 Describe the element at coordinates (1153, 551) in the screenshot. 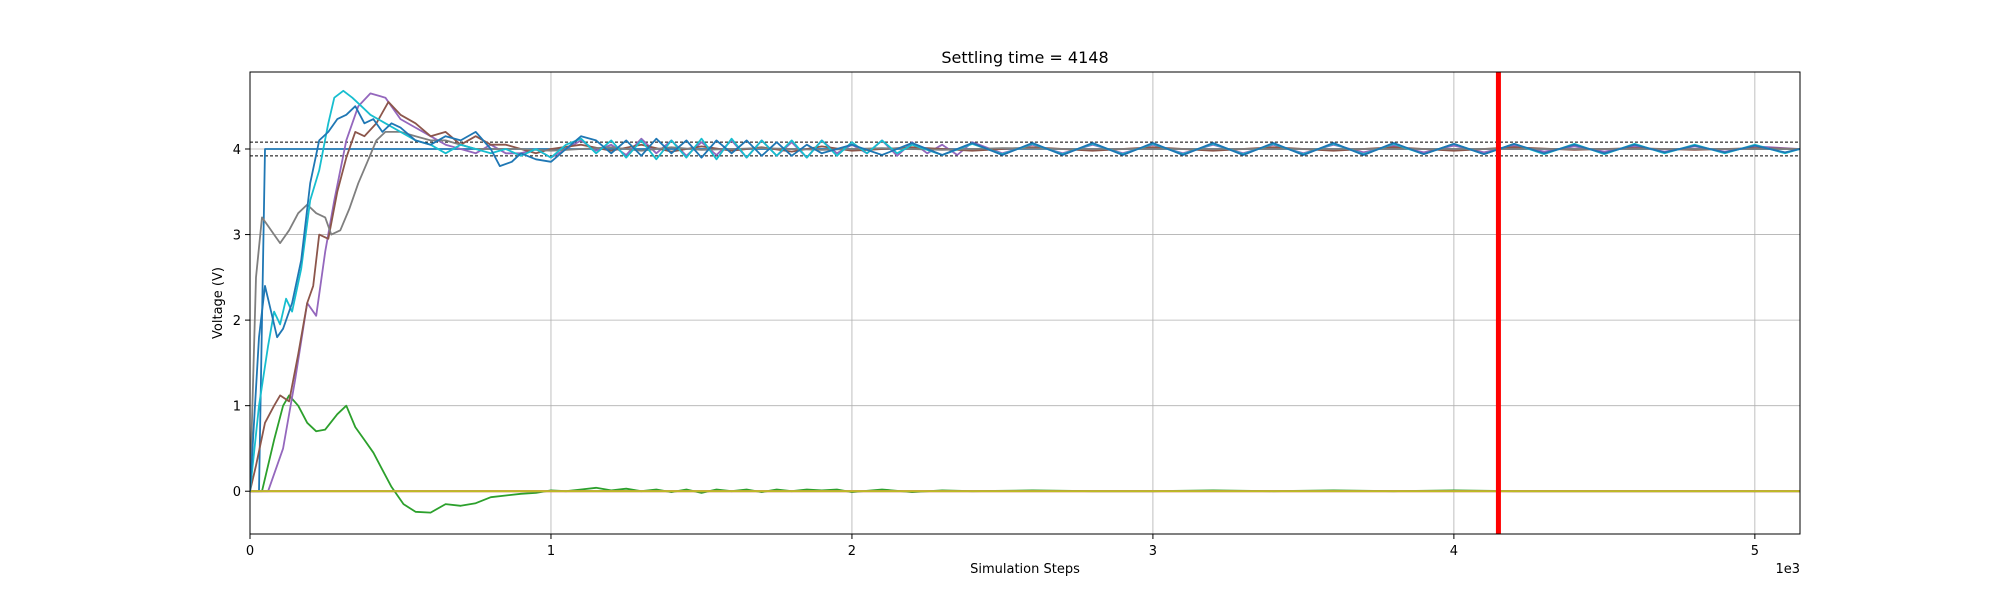

I see `x-tick-label: 3` at that location.